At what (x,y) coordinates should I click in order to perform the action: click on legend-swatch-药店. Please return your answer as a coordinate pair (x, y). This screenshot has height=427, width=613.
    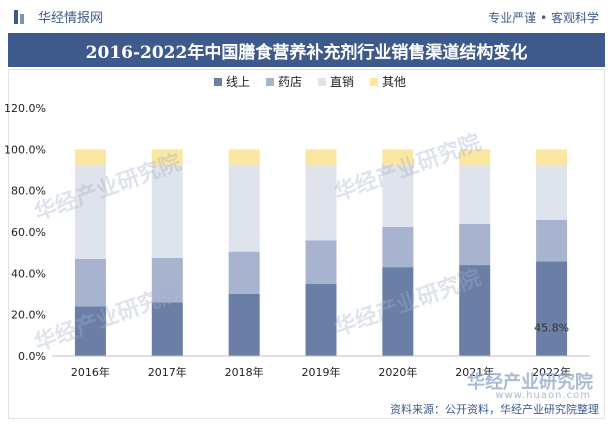
    Looking at the image, I should click on (270, 82).